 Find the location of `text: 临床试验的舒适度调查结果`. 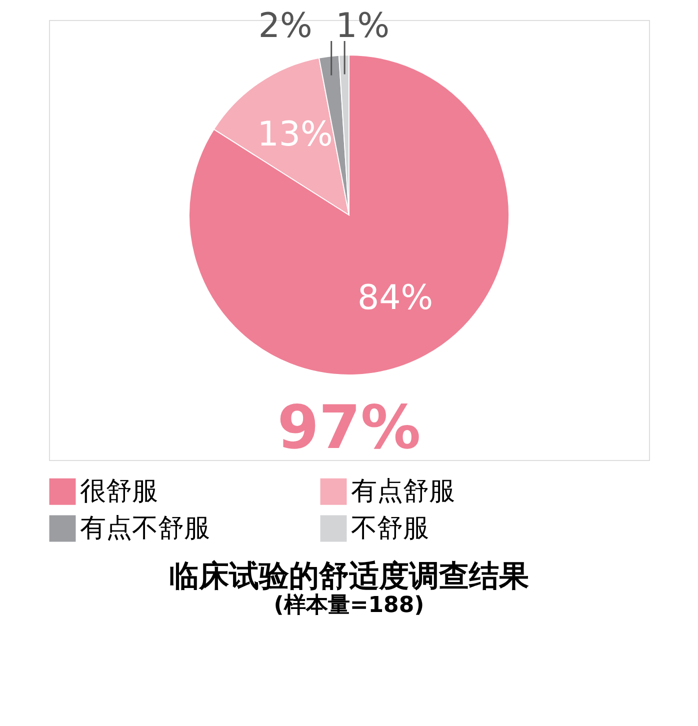

text: 临床试验的舒适度调查结果 is located at coordinates (349, 576).